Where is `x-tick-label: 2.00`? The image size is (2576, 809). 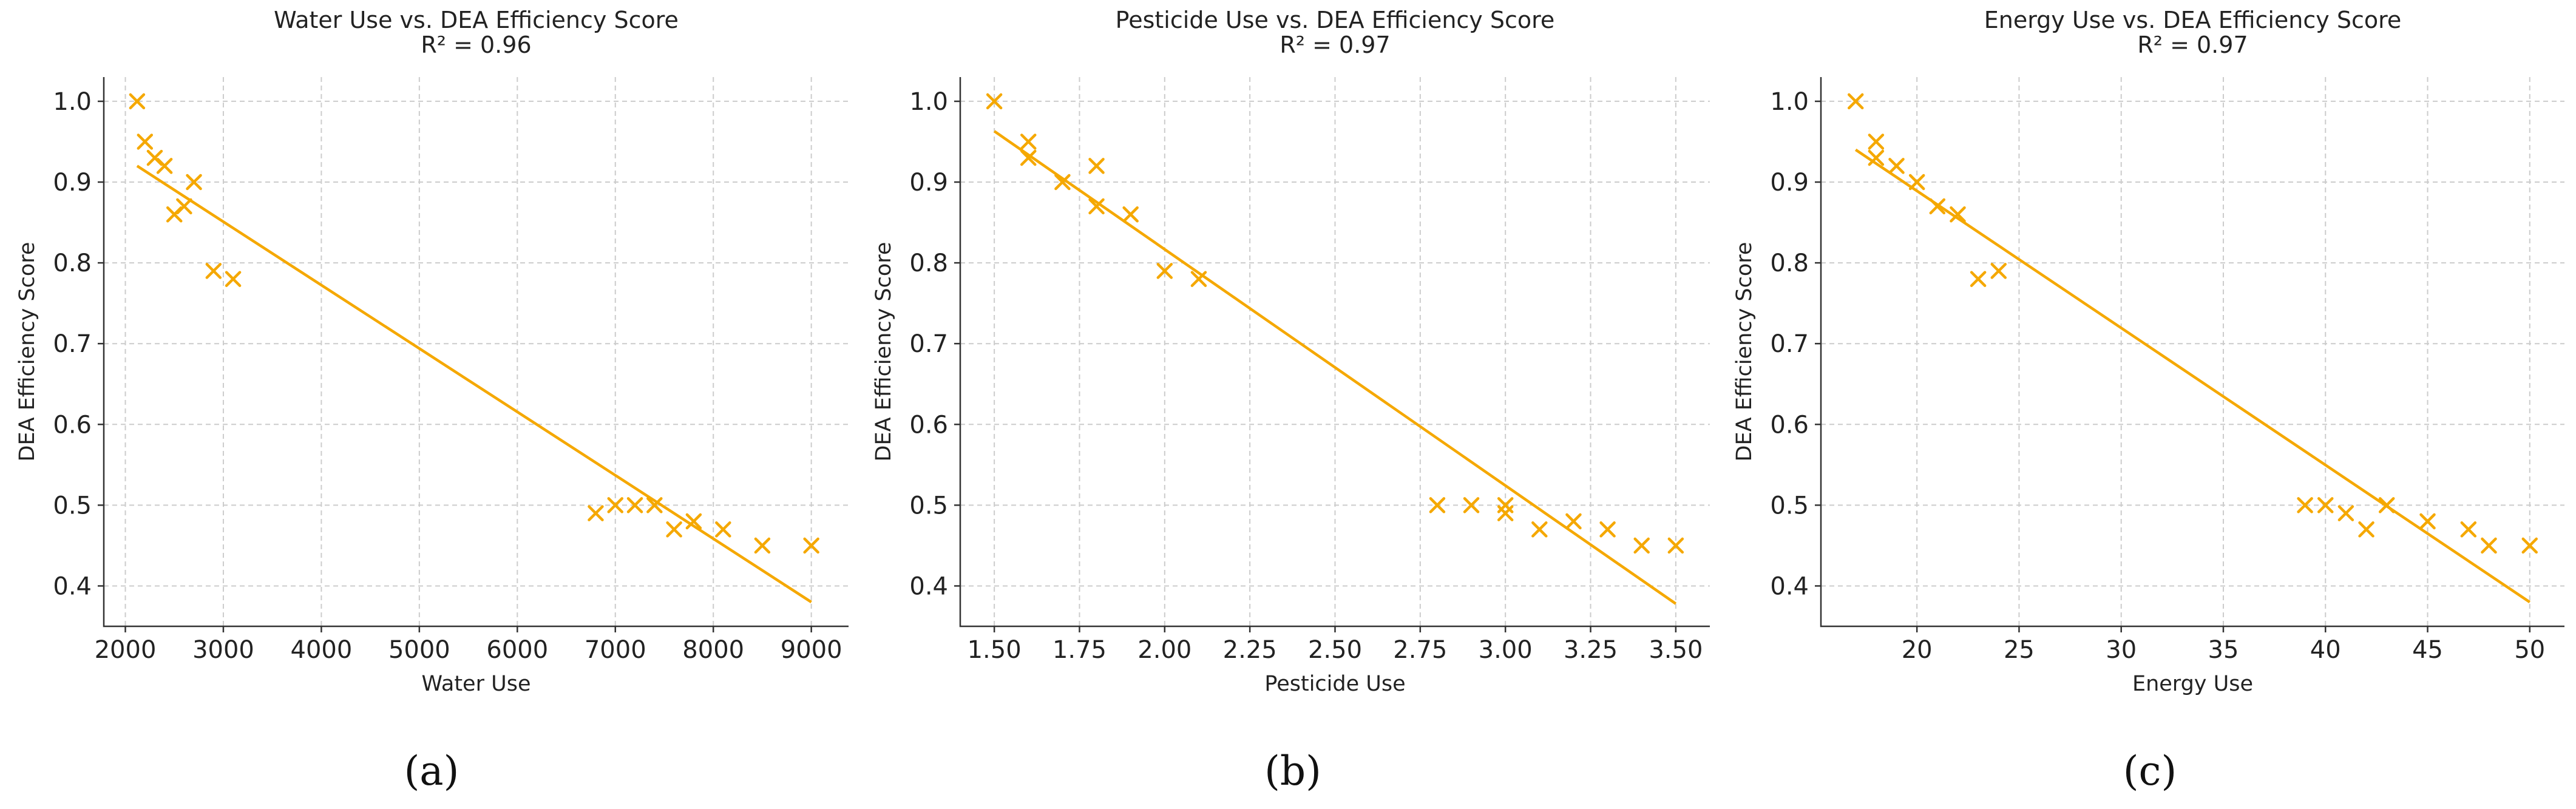
x-tick-label: 2.00 is located at coordinates (1164, 650).